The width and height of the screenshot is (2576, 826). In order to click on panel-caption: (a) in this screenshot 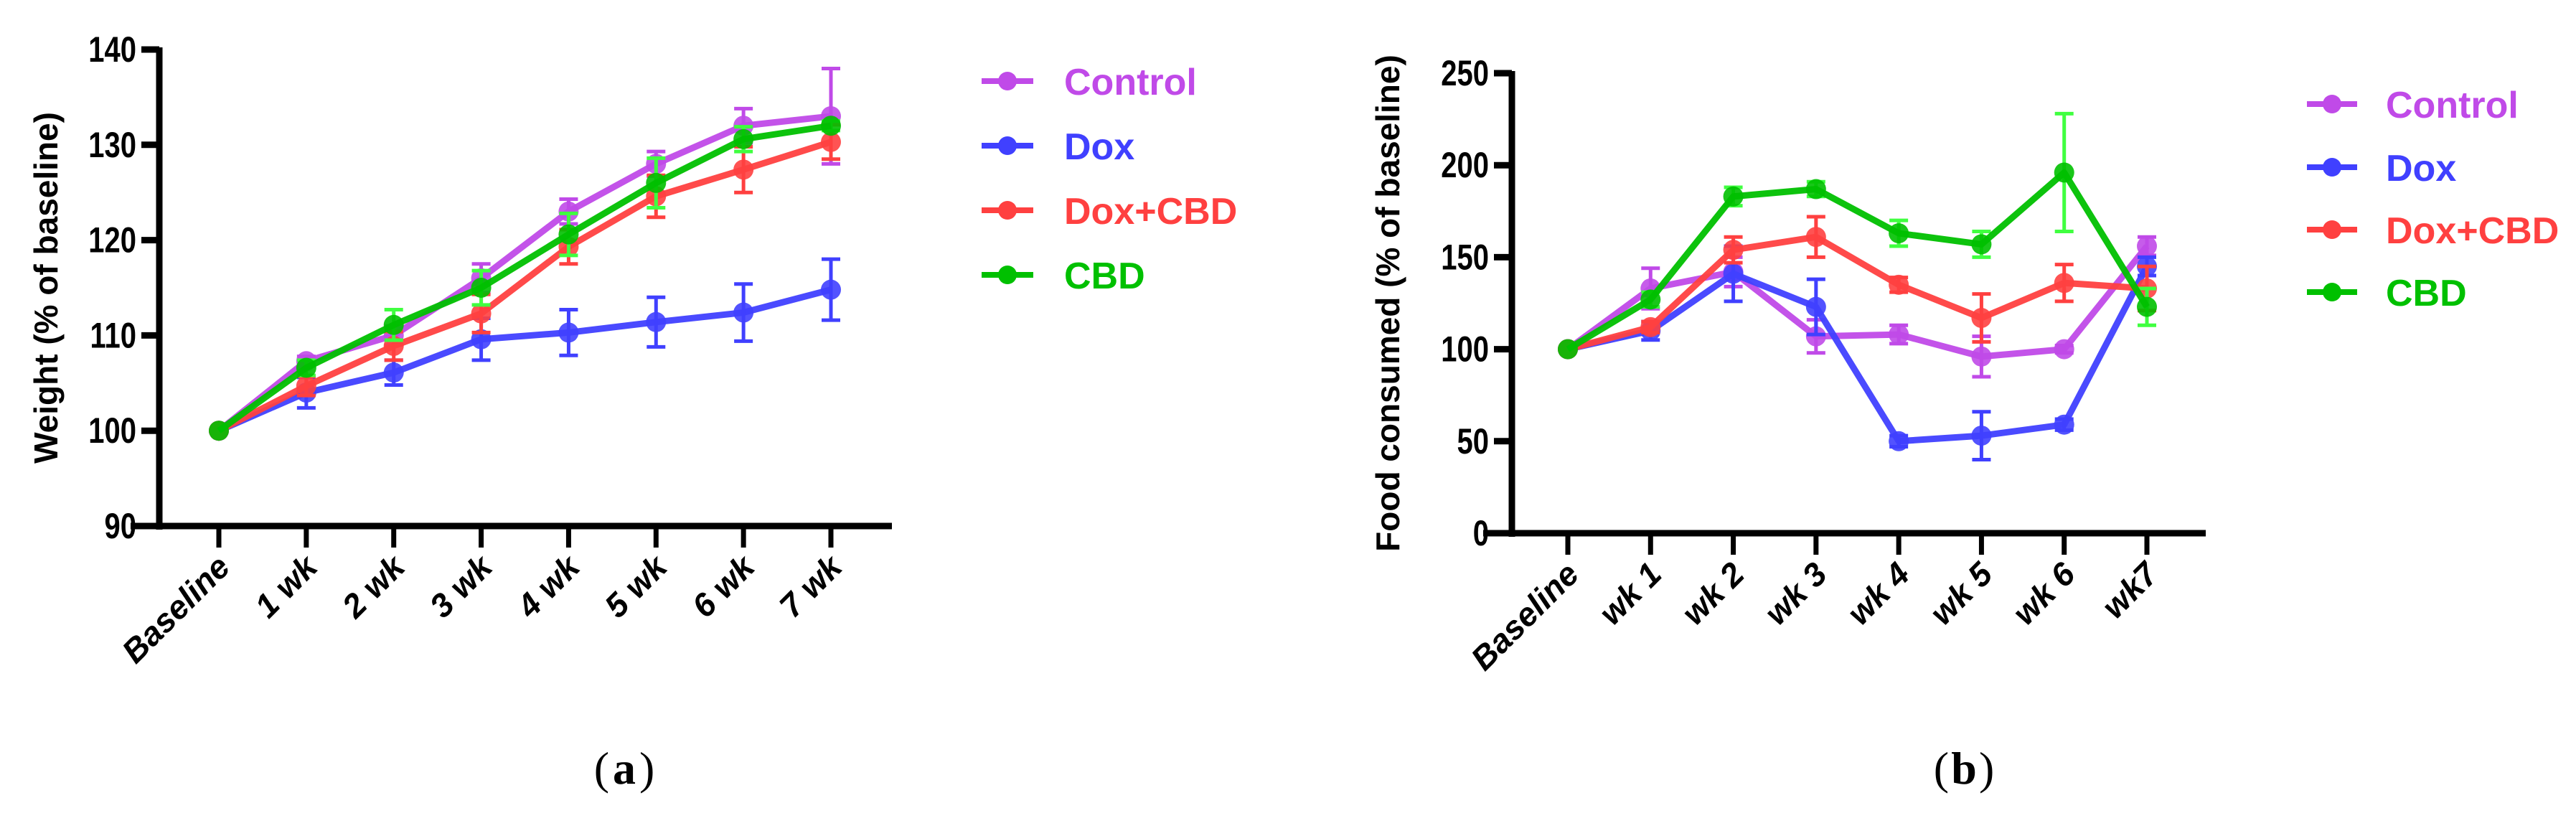, I will do `click(624, 768)`.